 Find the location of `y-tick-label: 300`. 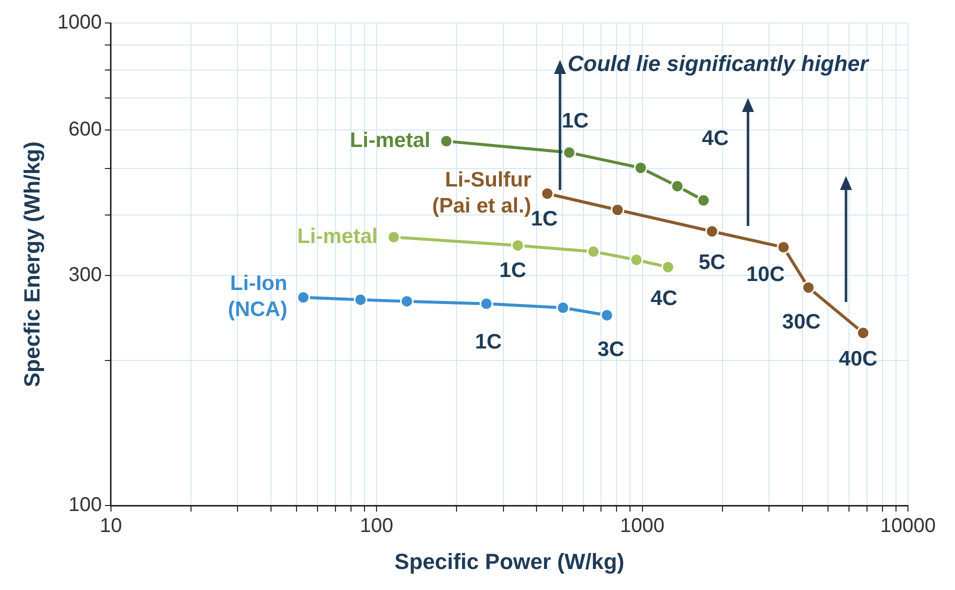

y-tick-label: 300 is located at coordinates (85, 275).